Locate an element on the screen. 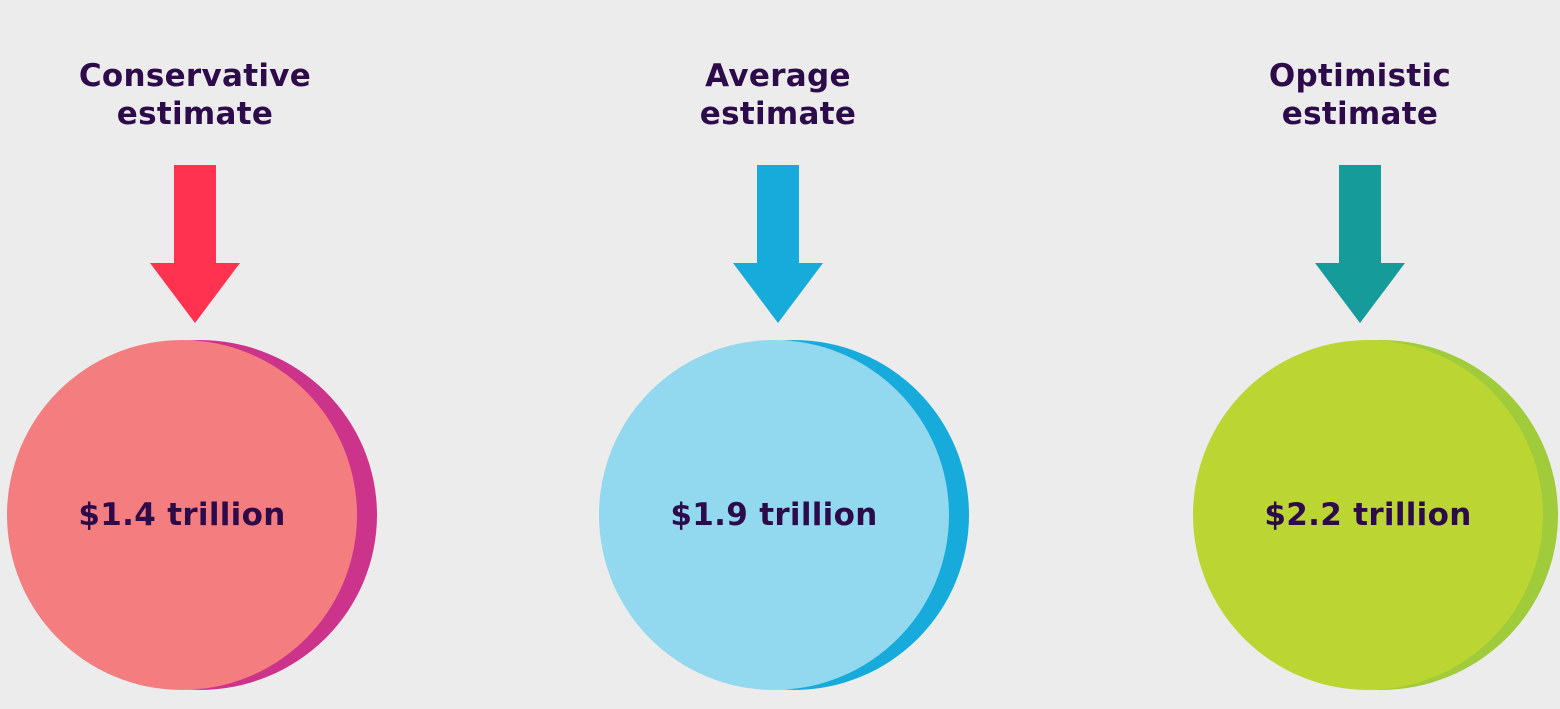  estimate-label-line1: Conservative is located at coordinates (195, 76).